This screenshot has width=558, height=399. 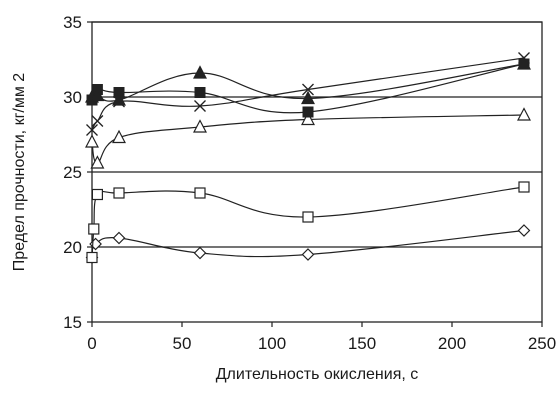 I want to click on x-tick-label: 50, so click(x=182, y=343).